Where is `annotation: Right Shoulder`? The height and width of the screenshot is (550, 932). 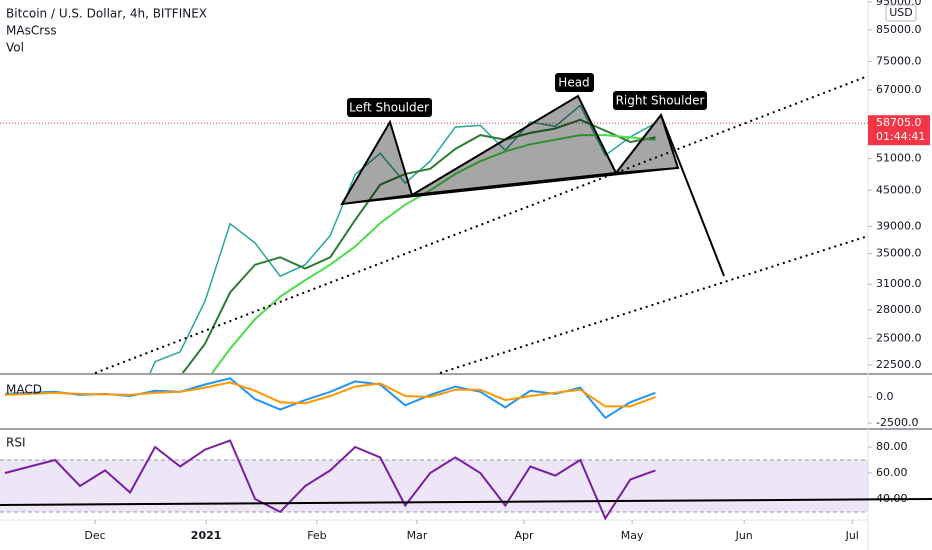 annotation: Right Shoulder is located at coordinates (660, 101).